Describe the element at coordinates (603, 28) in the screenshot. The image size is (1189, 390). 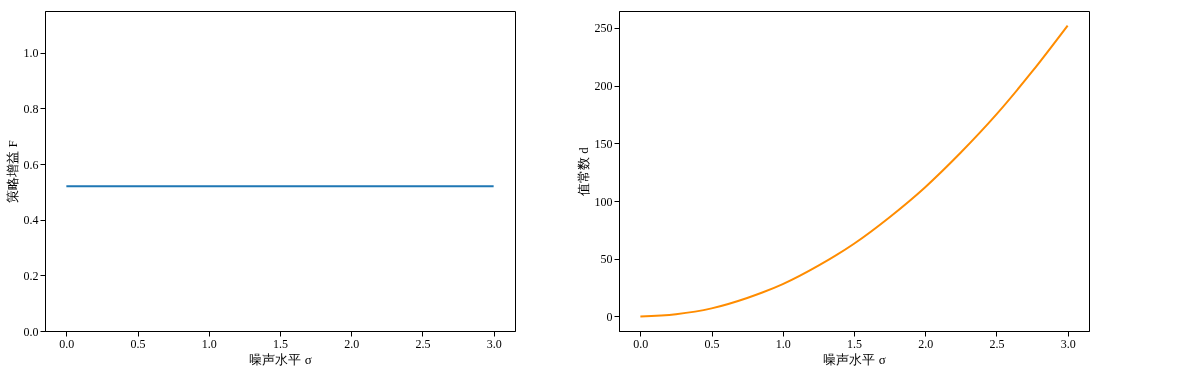
I see `y-tick-label: 250` at that location.